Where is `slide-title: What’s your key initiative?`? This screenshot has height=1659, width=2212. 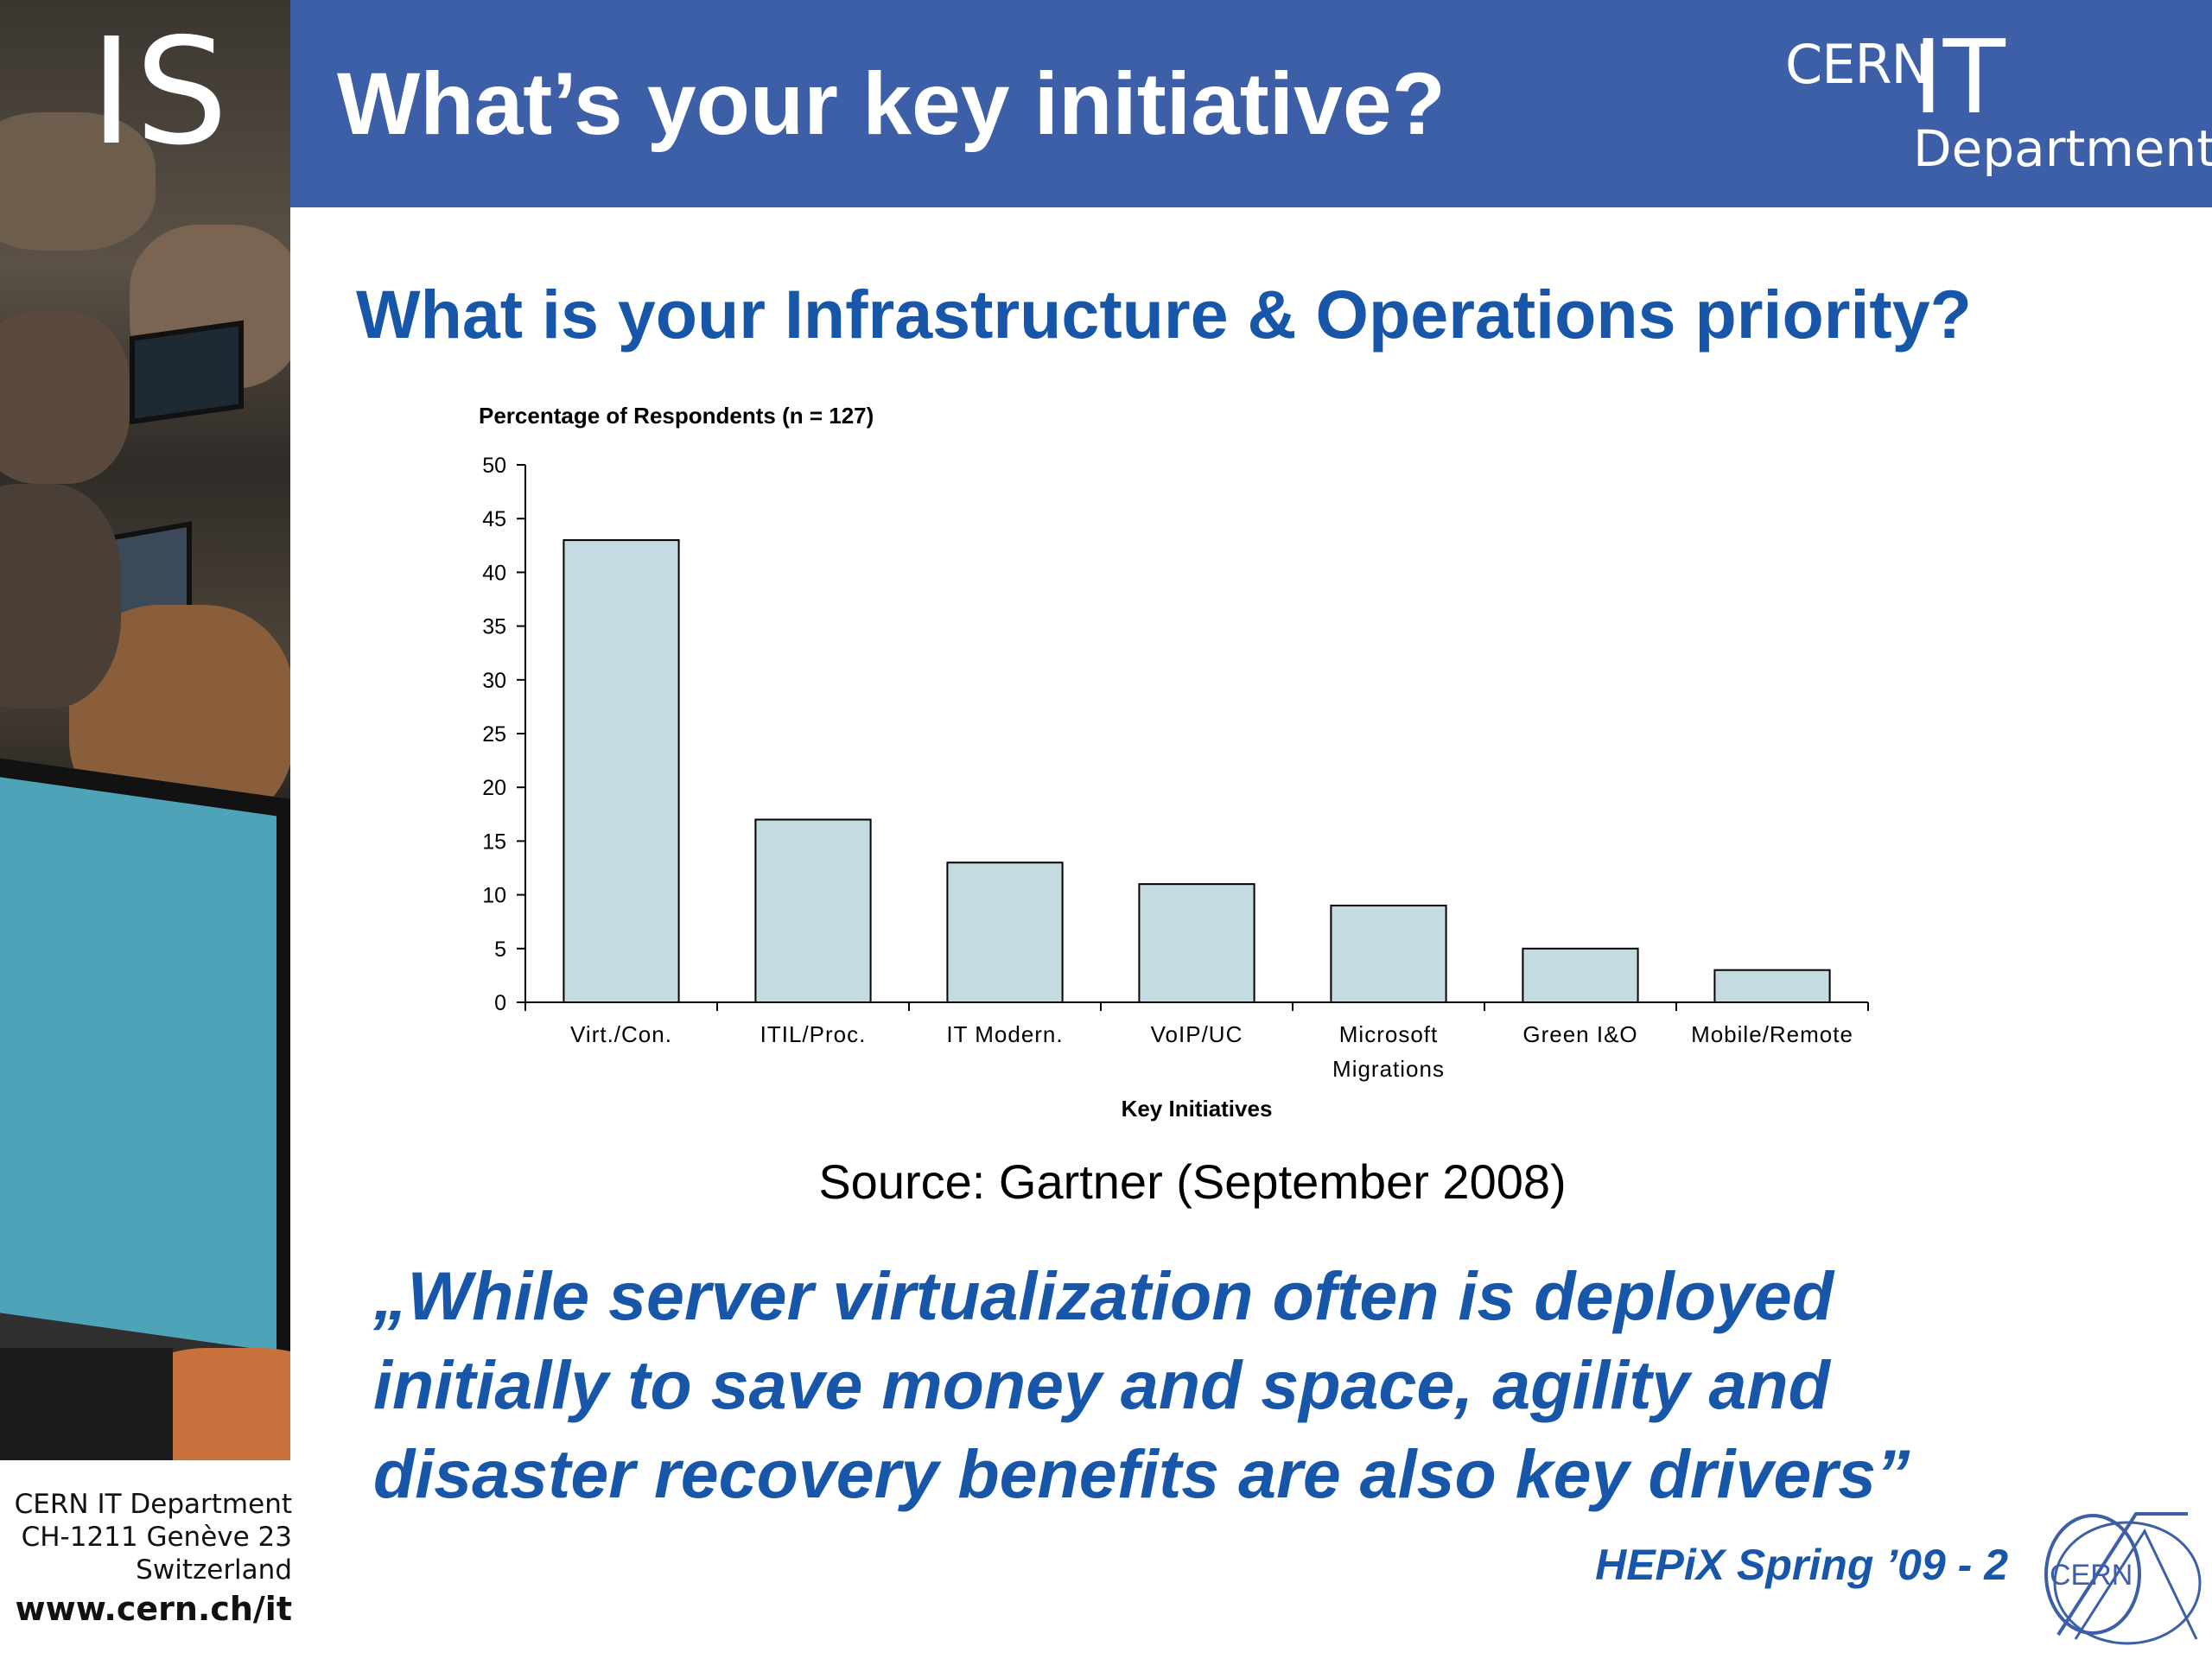
slide-title: What’s your key initiative? is located at coordinates (891, 103).